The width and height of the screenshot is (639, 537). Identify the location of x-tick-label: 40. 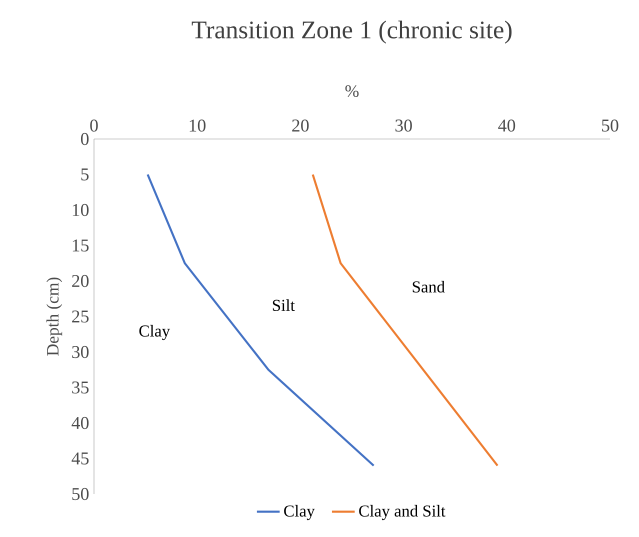
(507, 125).